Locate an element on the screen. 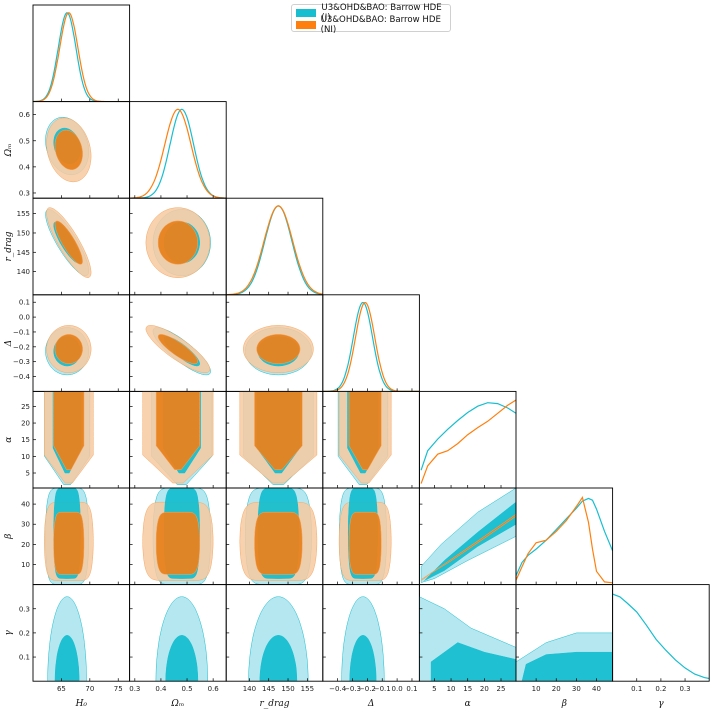  tick-label-y-Delta: −0.1 is located at coordinates (21, 332).